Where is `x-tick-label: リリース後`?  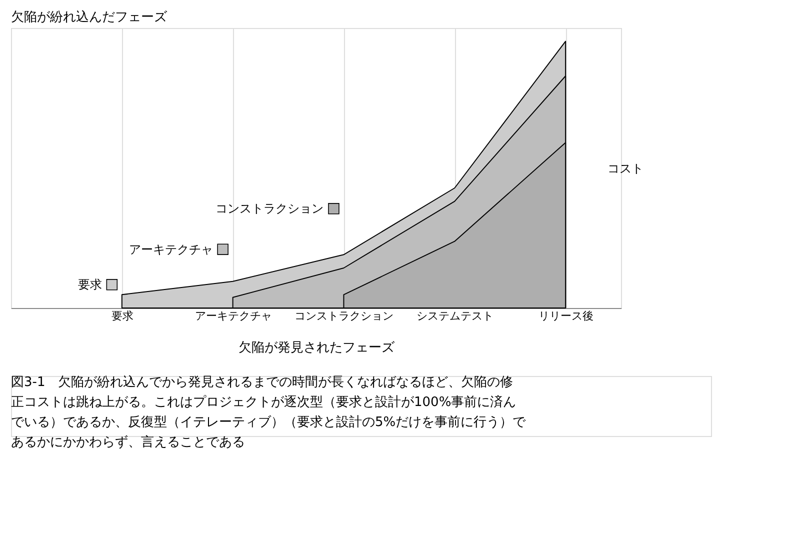 x-tick-label: リリース後 is located at coordinates (566, 316).